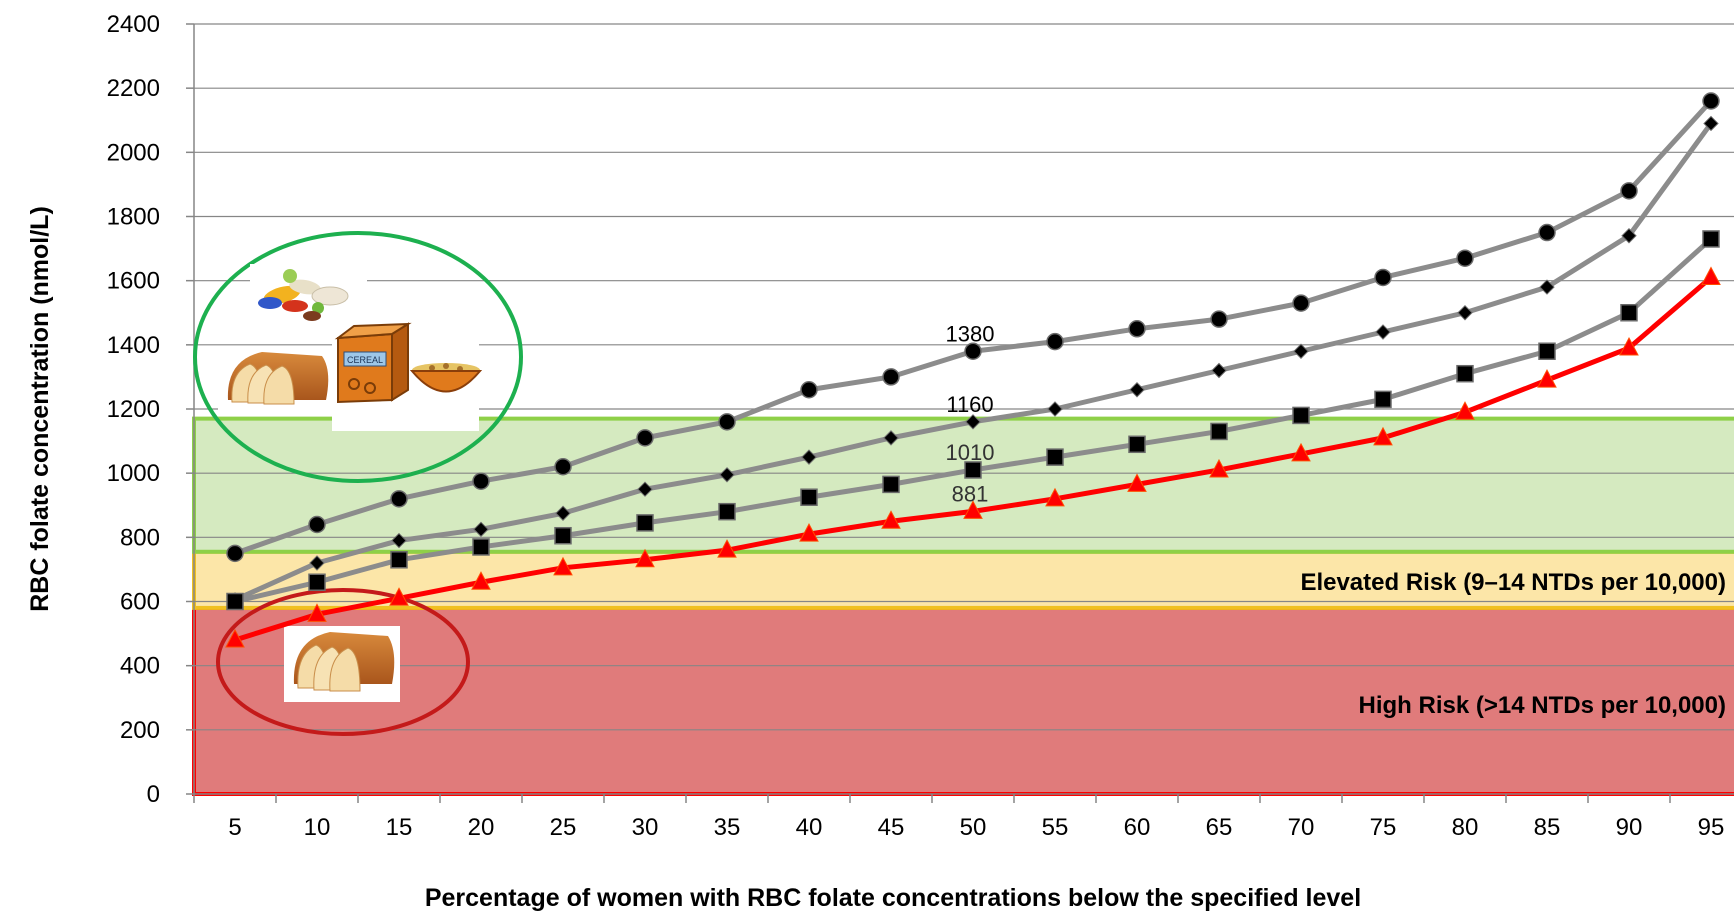 The image size is (1734, 919). Describe the element at coordinates (1055, 827) in the screenshot. I see `x-tick-label: 55` at that location.